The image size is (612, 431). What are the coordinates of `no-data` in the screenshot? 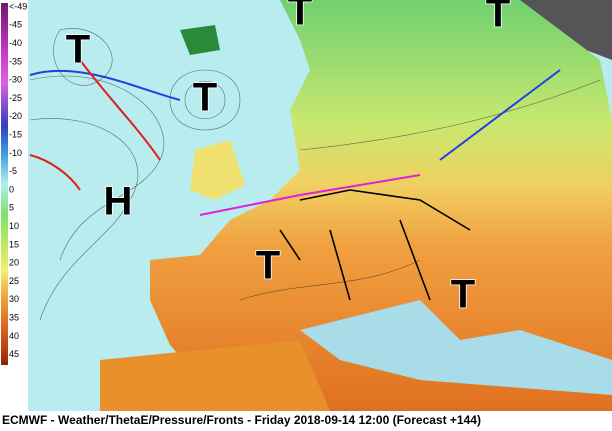 It's located at (566, 30).